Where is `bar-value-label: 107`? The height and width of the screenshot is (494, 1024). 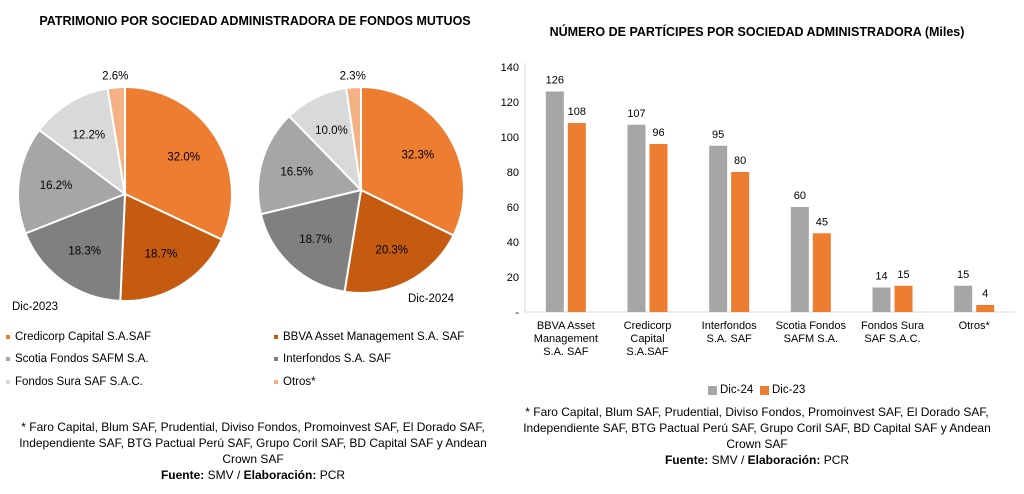
bar-value-label: 107 is located at coordinates (636, 114).